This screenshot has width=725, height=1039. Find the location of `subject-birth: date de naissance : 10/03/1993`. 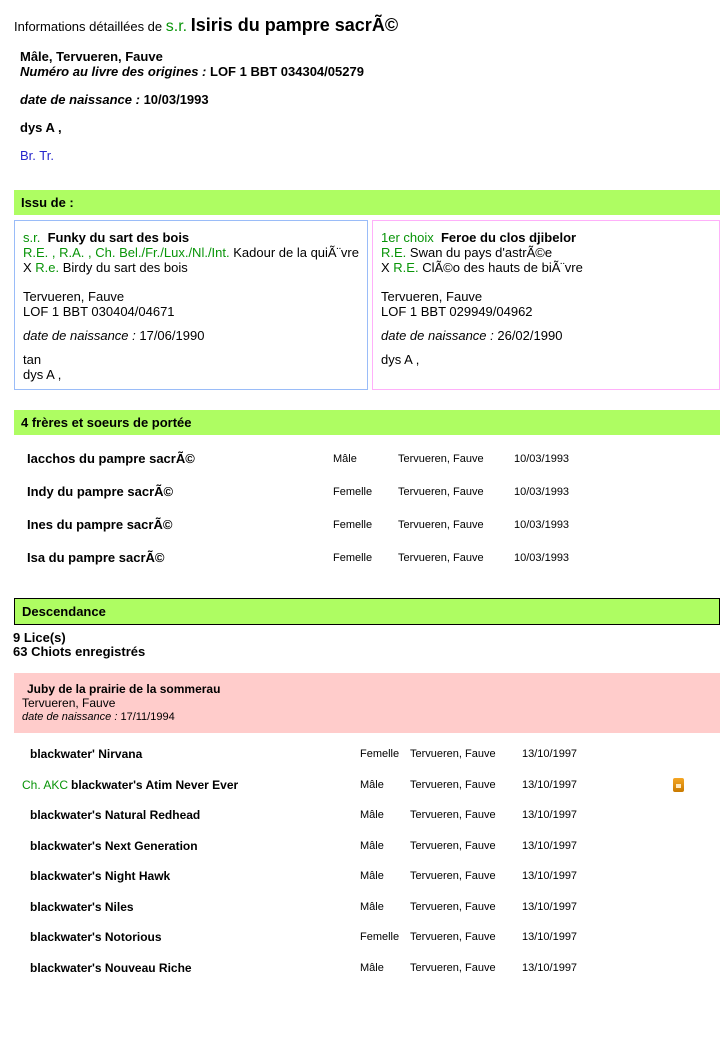

subject-birth: date de naissance : 10/03/1993 is located at coordinates (372, 99).